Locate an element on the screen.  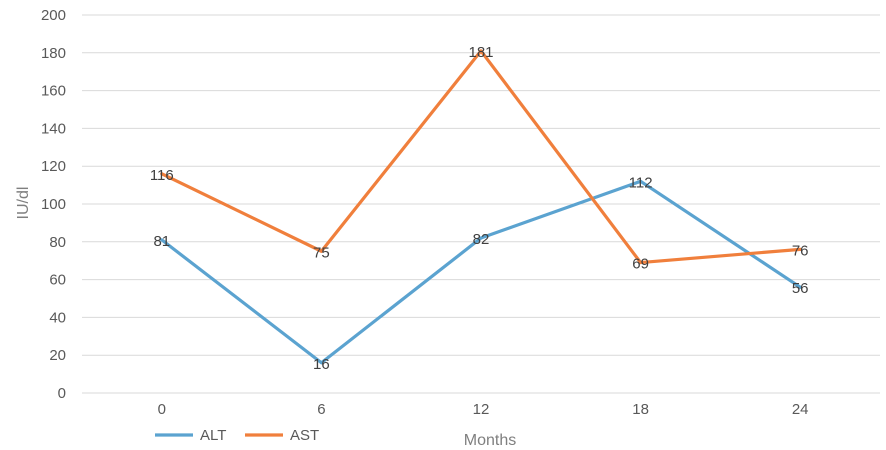
x-axis-ticks: 0 6 12 18 24 is located at coordinates (483, 409).